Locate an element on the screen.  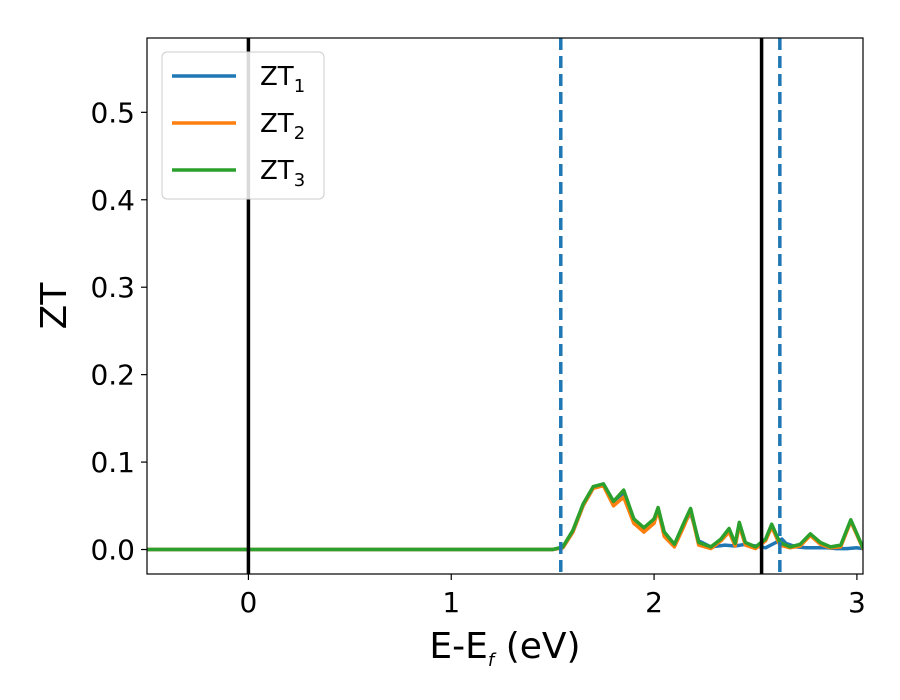
x-axis-label-subscript: f is located at coordinates (492, 660).